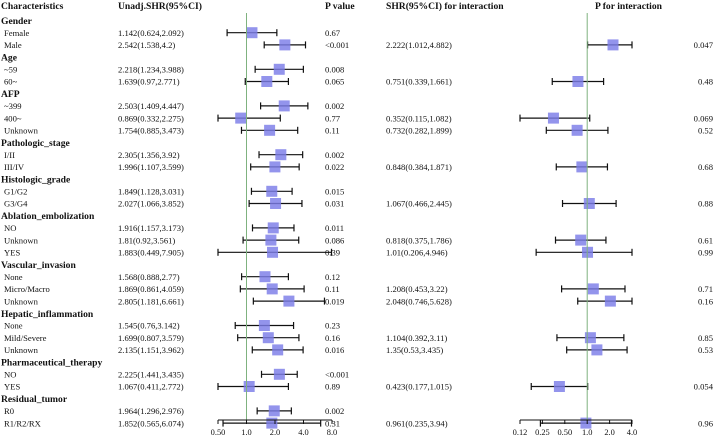  Describe the element at coordinates (16, 33) in the screenshot. I see `row-label: Female` at that location.